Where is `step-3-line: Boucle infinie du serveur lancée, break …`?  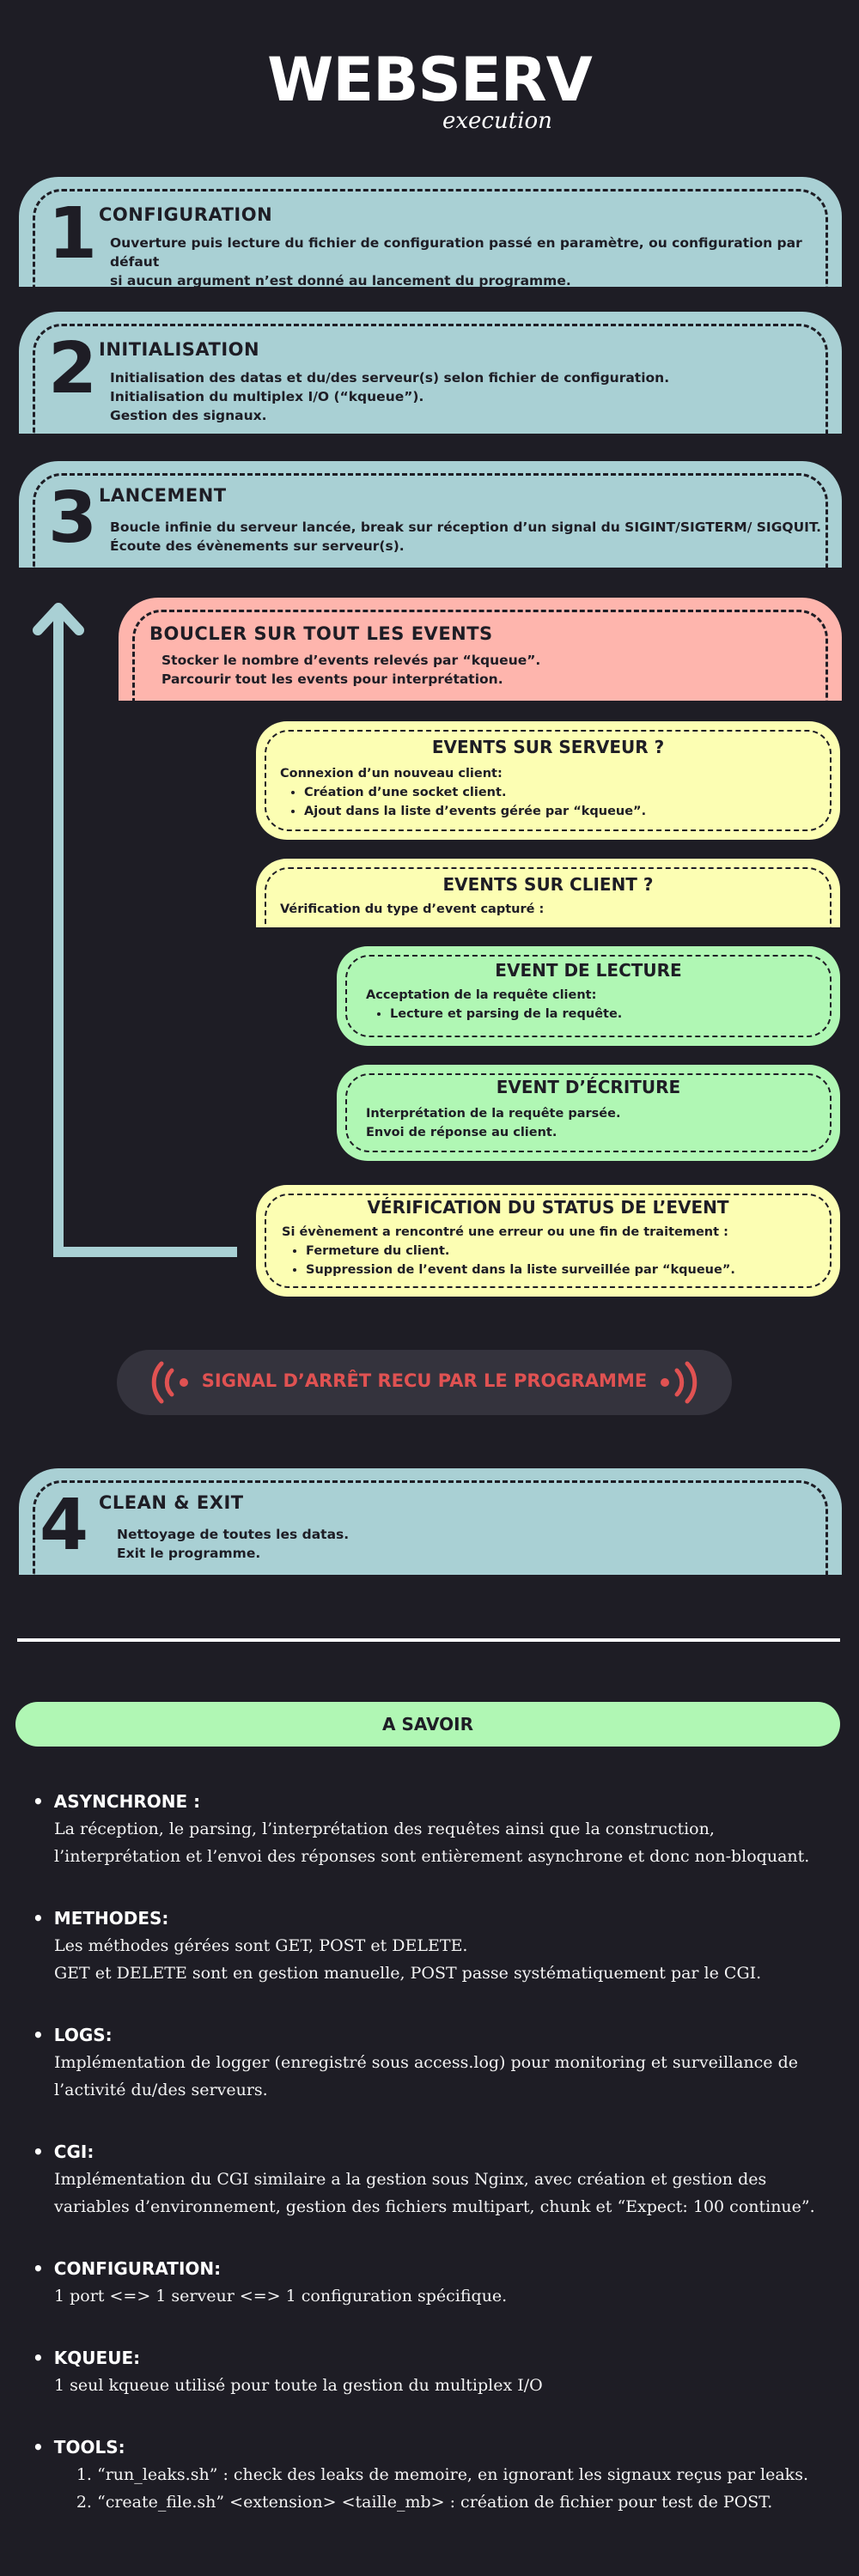 step-3-line: Boucle infinie du serveur lancée, break … is located at coordinates (466, 527).